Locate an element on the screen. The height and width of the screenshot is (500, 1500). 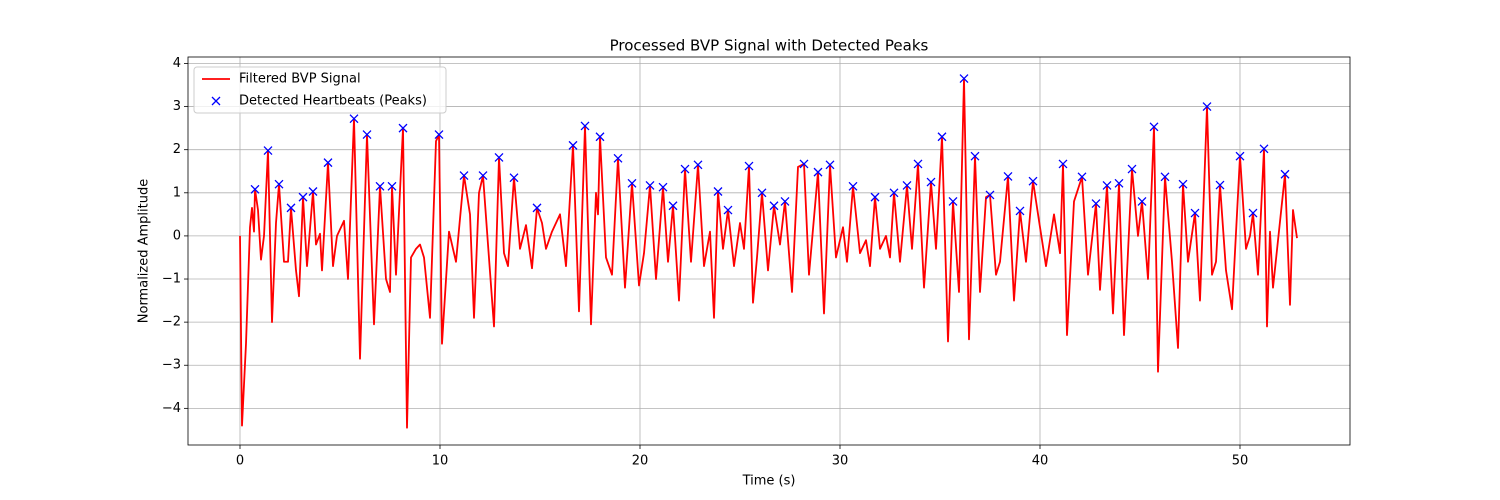
y-tick-label: 0 is located at coordinates (177, 235).